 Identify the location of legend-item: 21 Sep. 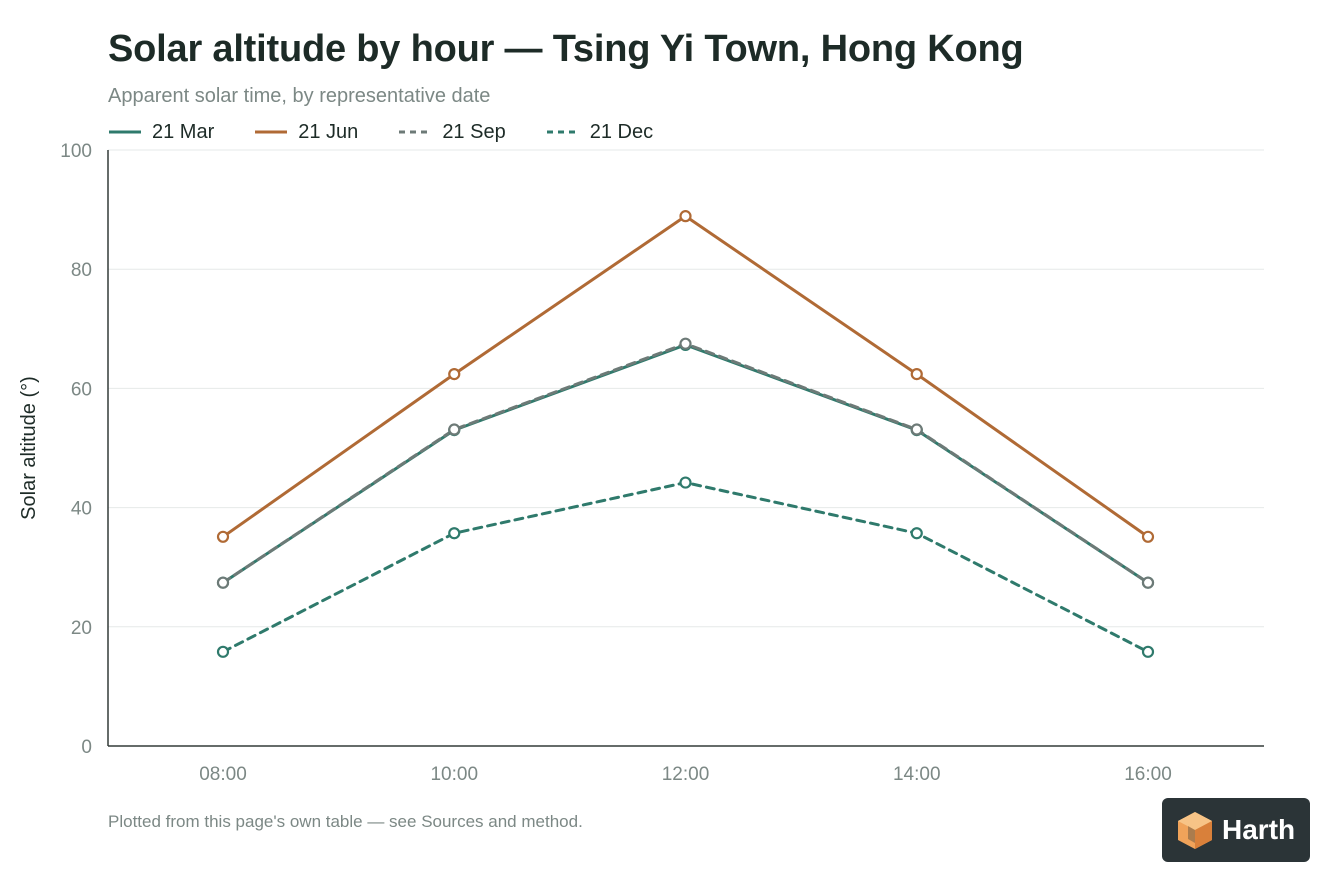
(452, 132).